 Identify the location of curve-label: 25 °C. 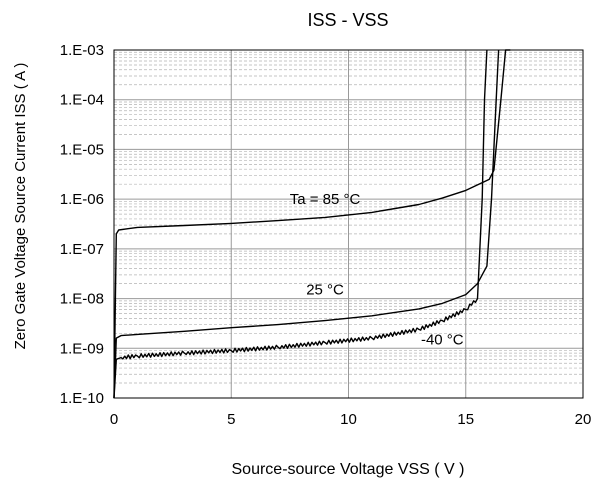
(325, 290).